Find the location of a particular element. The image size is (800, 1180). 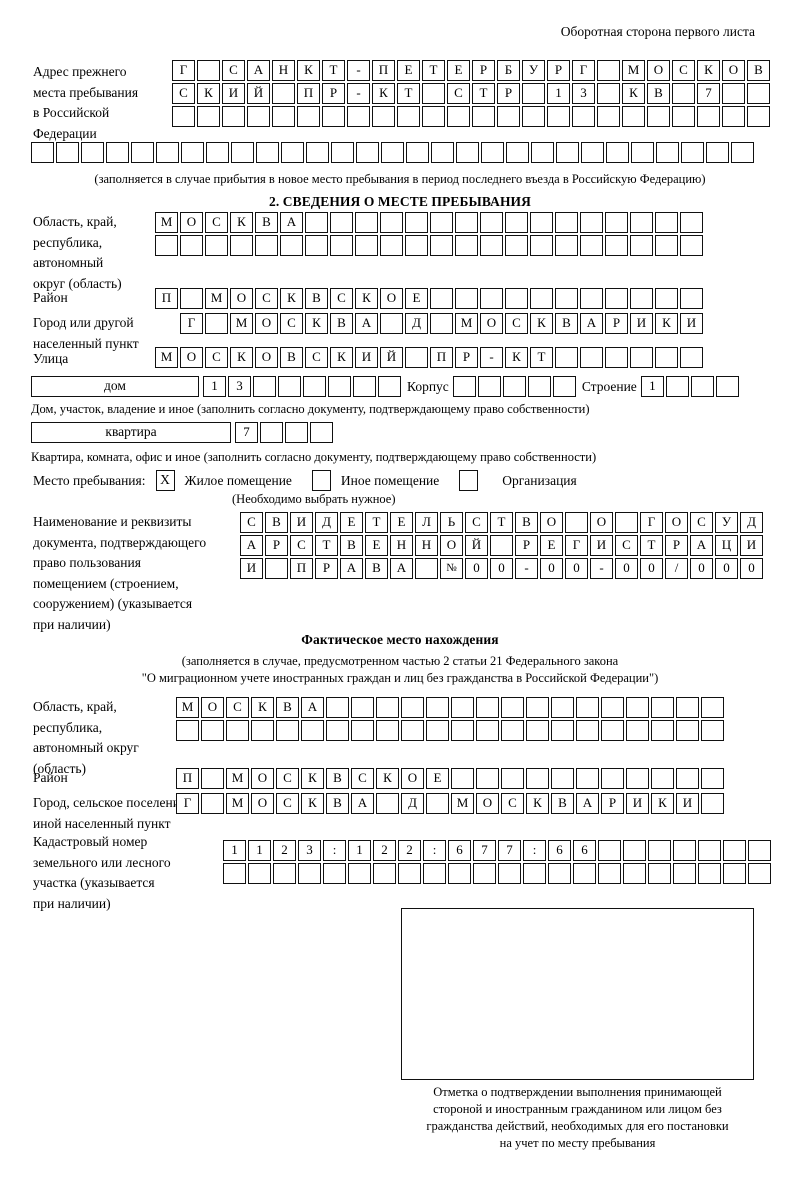

checkbox-zhiloe: X is located at coordinates (165, 480).